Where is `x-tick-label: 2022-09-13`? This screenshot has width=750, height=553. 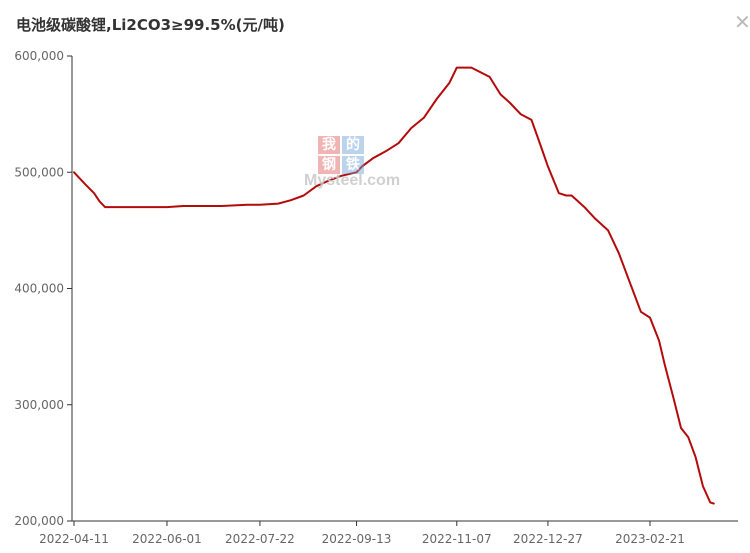 x-tick-label: 2022-09-13 is located at coordinates (357, 539).